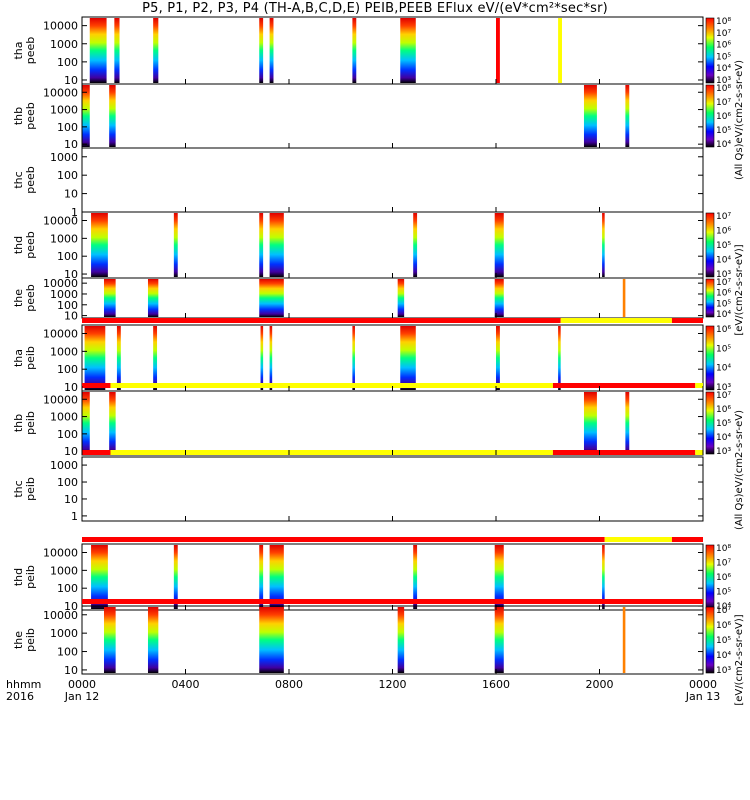  I want to click on panel-thb-peib: 10 100 1000 10000 thb peib 10³ 10⁴ 10⁵ 10⁶ 10⁷, so click(371, 420).